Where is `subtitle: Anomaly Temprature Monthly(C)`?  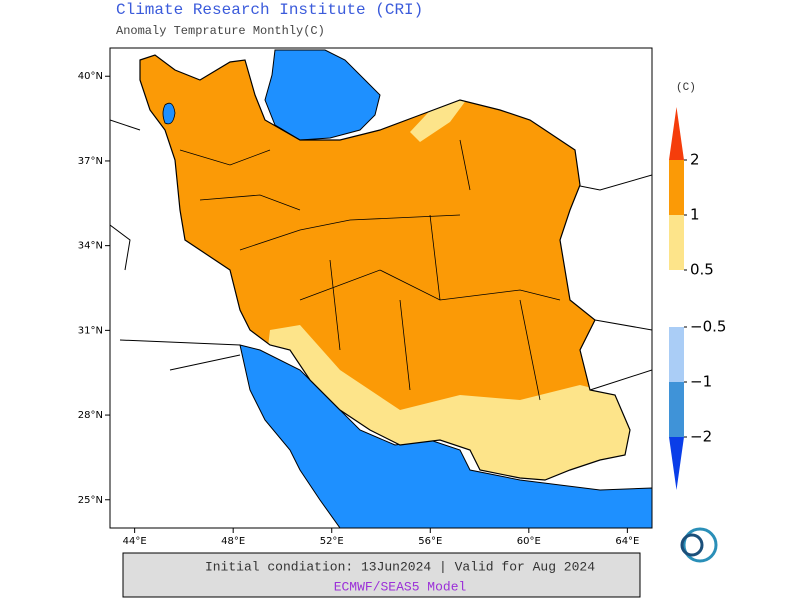
subtitle: Anomaly Temprature Monthly(C) is located at coordinates (220, 31).